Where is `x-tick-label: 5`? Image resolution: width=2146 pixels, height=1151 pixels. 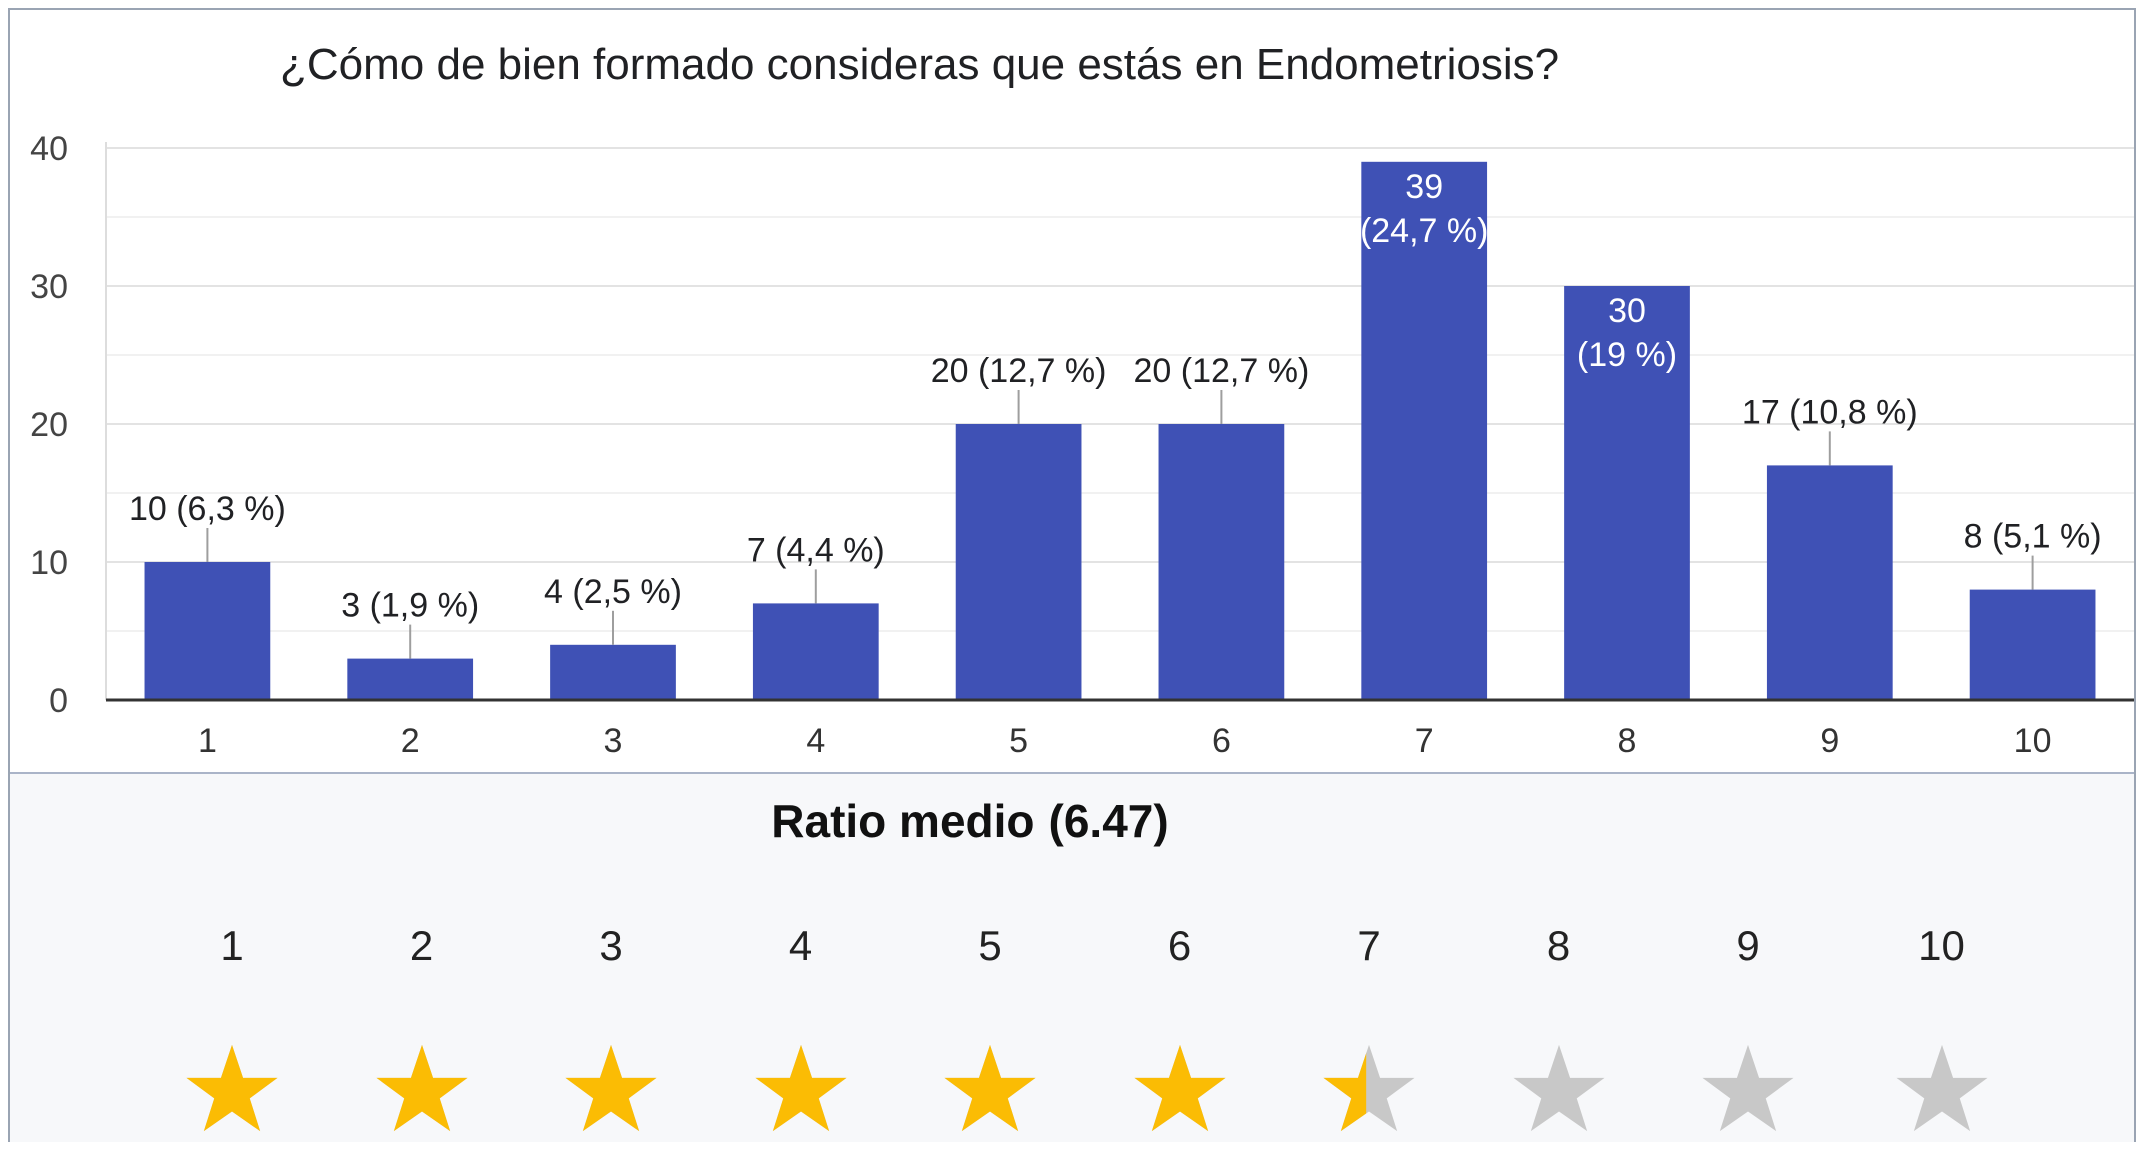
x-tick-label: 5 is located at coordinates (1018, 741).